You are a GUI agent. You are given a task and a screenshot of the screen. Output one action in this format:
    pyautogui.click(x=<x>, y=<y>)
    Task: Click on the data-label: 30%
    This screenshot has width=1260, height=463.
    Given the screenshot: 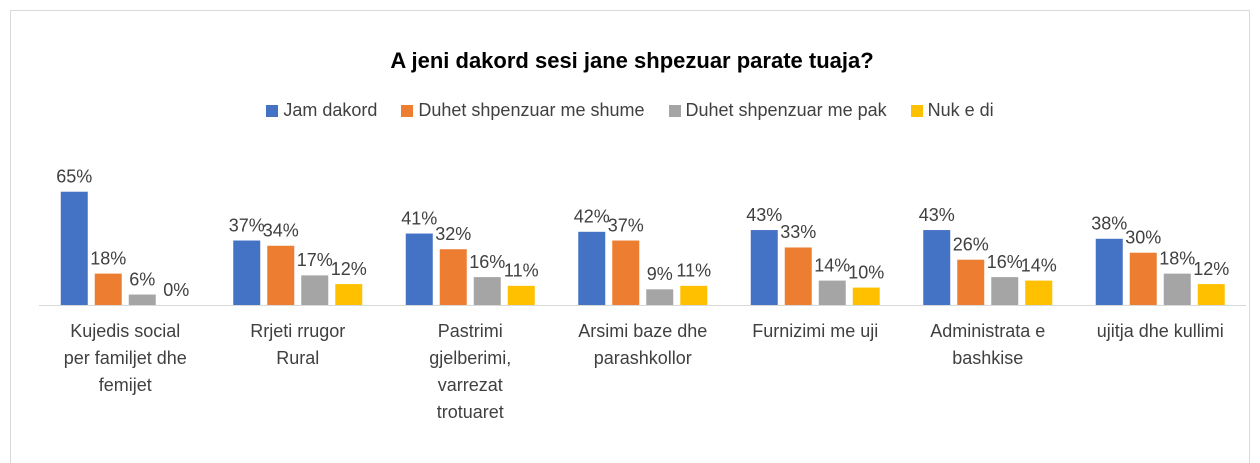 What is the action you would take?
    pyautogui.click(x=1143, y=237)
    